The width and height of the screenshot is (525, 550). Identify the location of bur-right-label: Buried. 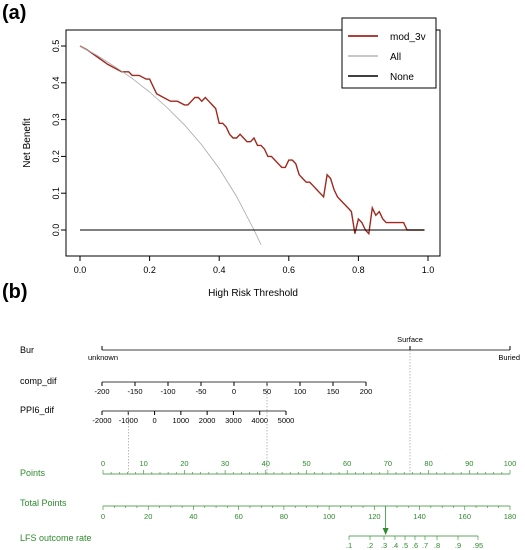
(509, 357).